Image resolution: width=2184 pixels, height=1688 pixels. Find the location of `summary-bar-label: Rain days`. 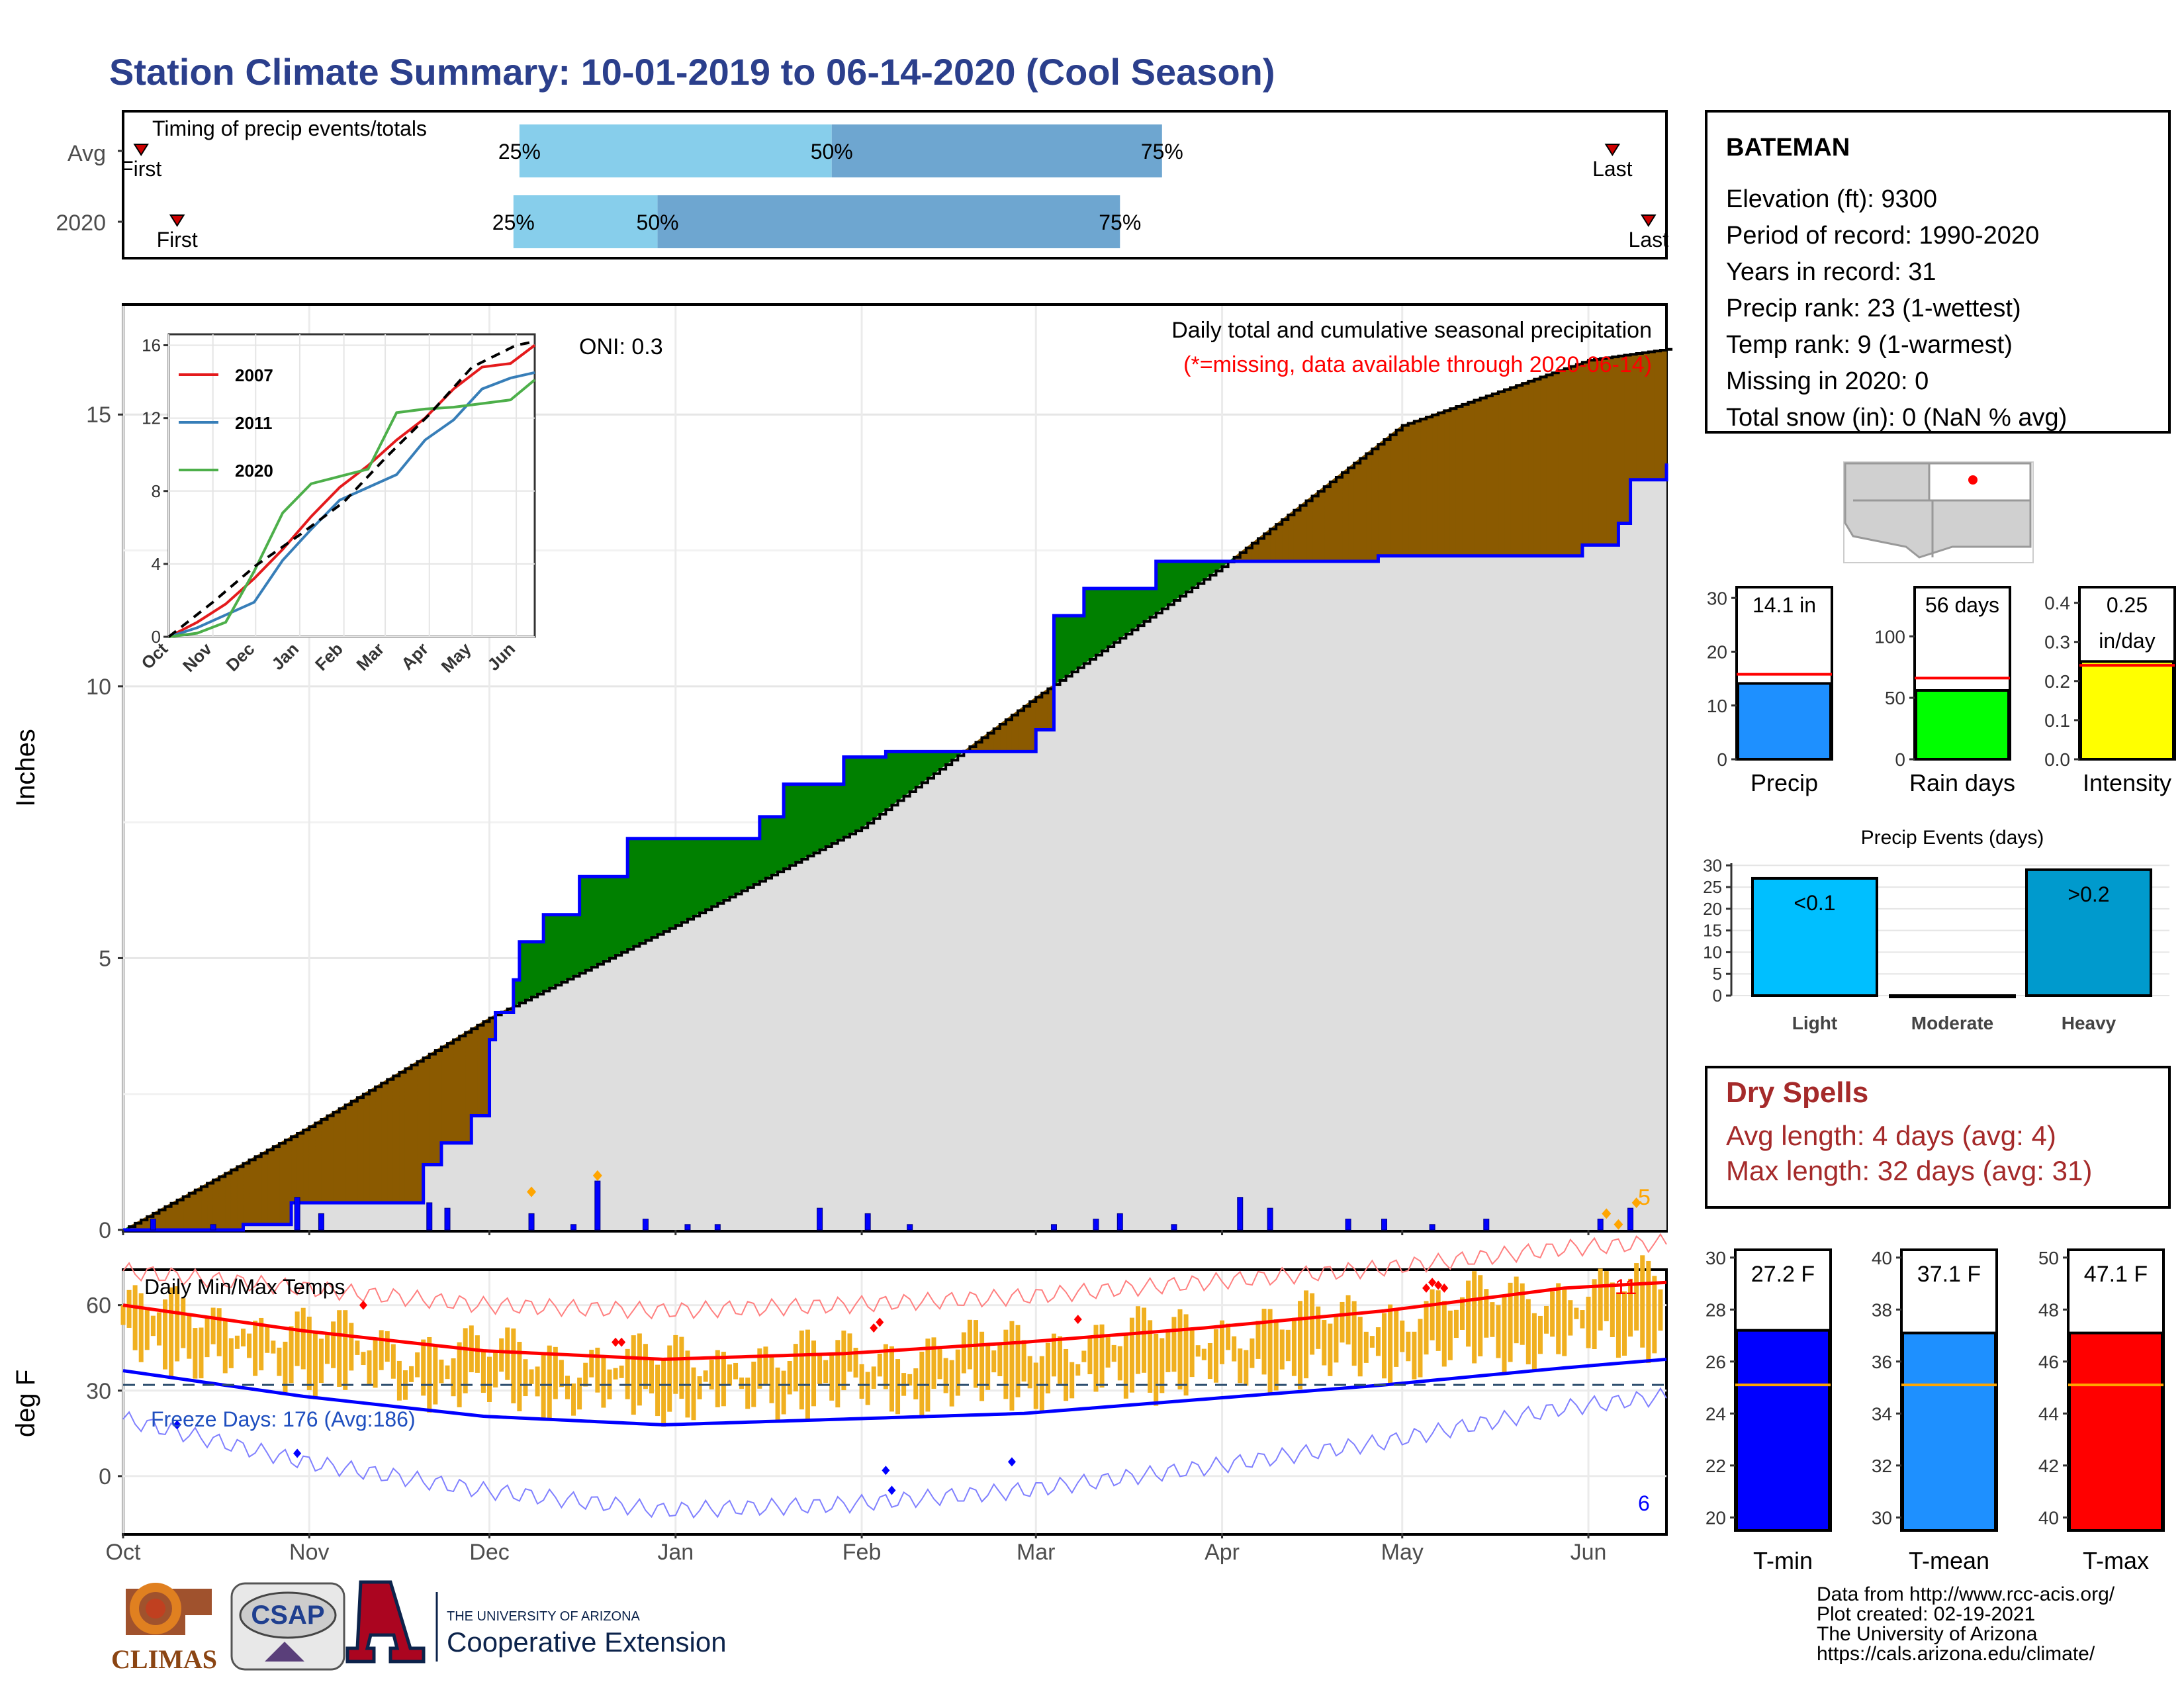

summary-bar-label: Rain days is located at coordinates (1962, 782).